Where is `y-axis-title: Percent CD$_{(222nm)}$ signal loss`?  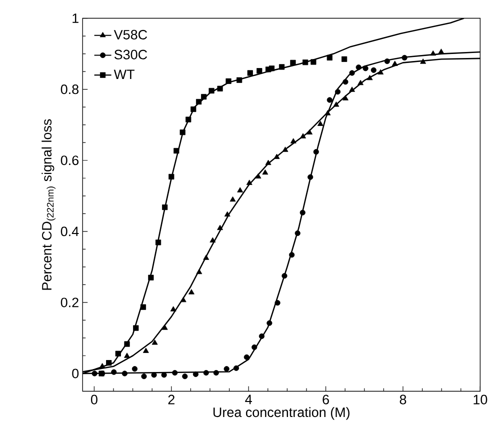
y-axis-title: Percent CD$_{(222nm)}$ signal loss is located at coordinates (49, 204).